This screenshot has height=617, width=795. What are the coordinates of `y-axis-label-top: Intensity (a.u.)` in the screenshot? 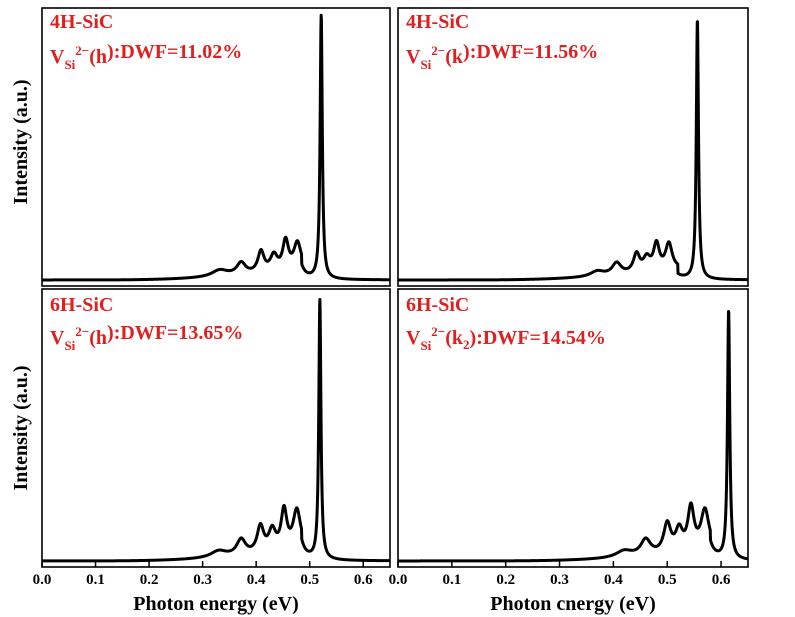 It's located at (21, 141).